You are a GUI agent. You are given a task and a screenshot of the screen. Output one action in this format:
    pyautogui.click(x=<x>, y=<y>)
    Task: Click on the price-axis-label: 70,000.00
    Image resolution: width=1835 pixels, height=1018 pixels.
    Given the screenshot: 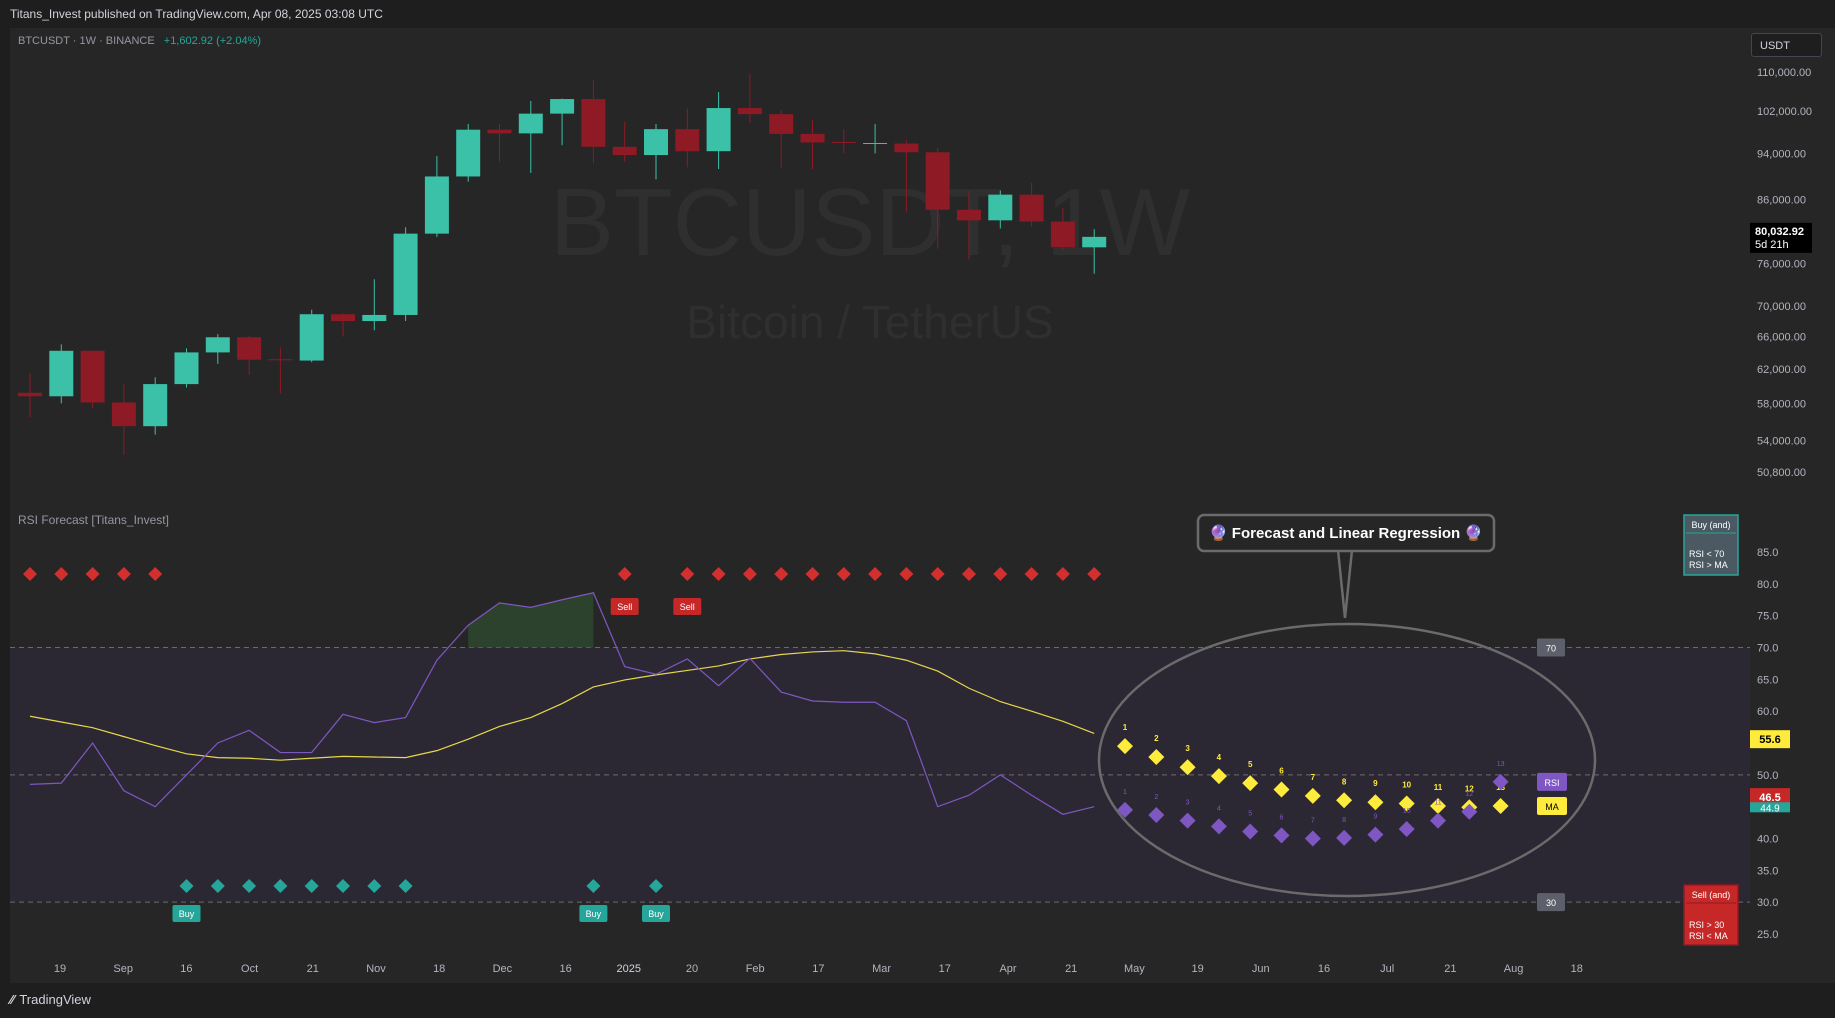 What is the action you would take?
    pyautogui.click(x=1781, y=307)
    